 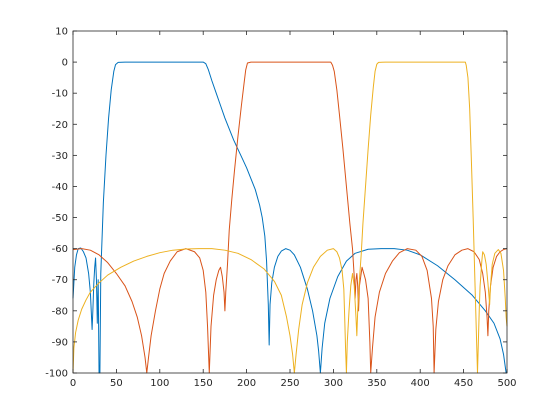 What do you see at coordinates (60, 187) in the screenshot?
I see `y-tick-label: -40` at bounding box center [60, 187].